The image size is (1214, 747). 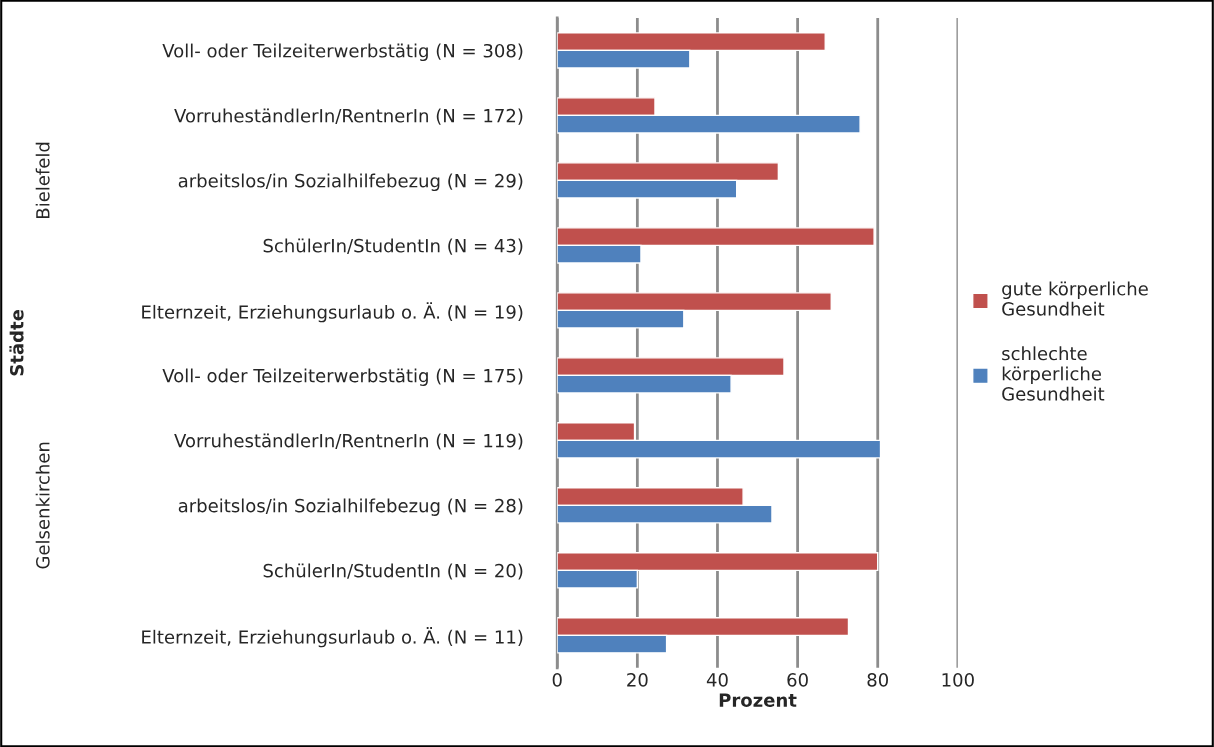 I want to click on y-tick-label: VorruheständlerIn/RentnerIn (N = 119), so click(x=348, y=441).